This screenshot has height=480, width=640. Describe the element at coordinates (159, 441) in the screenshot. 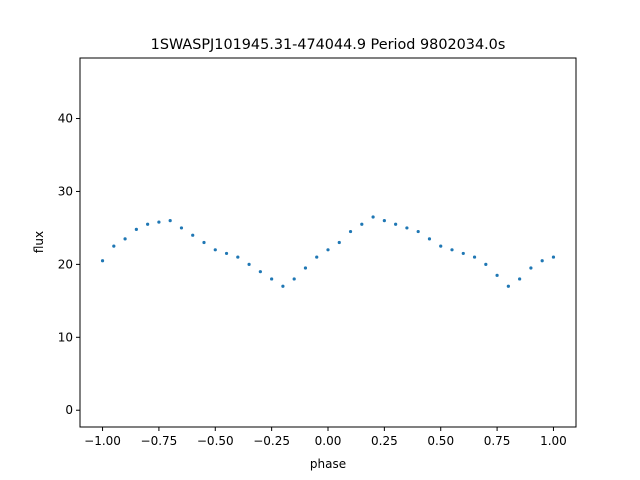

I see `x-tick-label: −0.75` at that location.